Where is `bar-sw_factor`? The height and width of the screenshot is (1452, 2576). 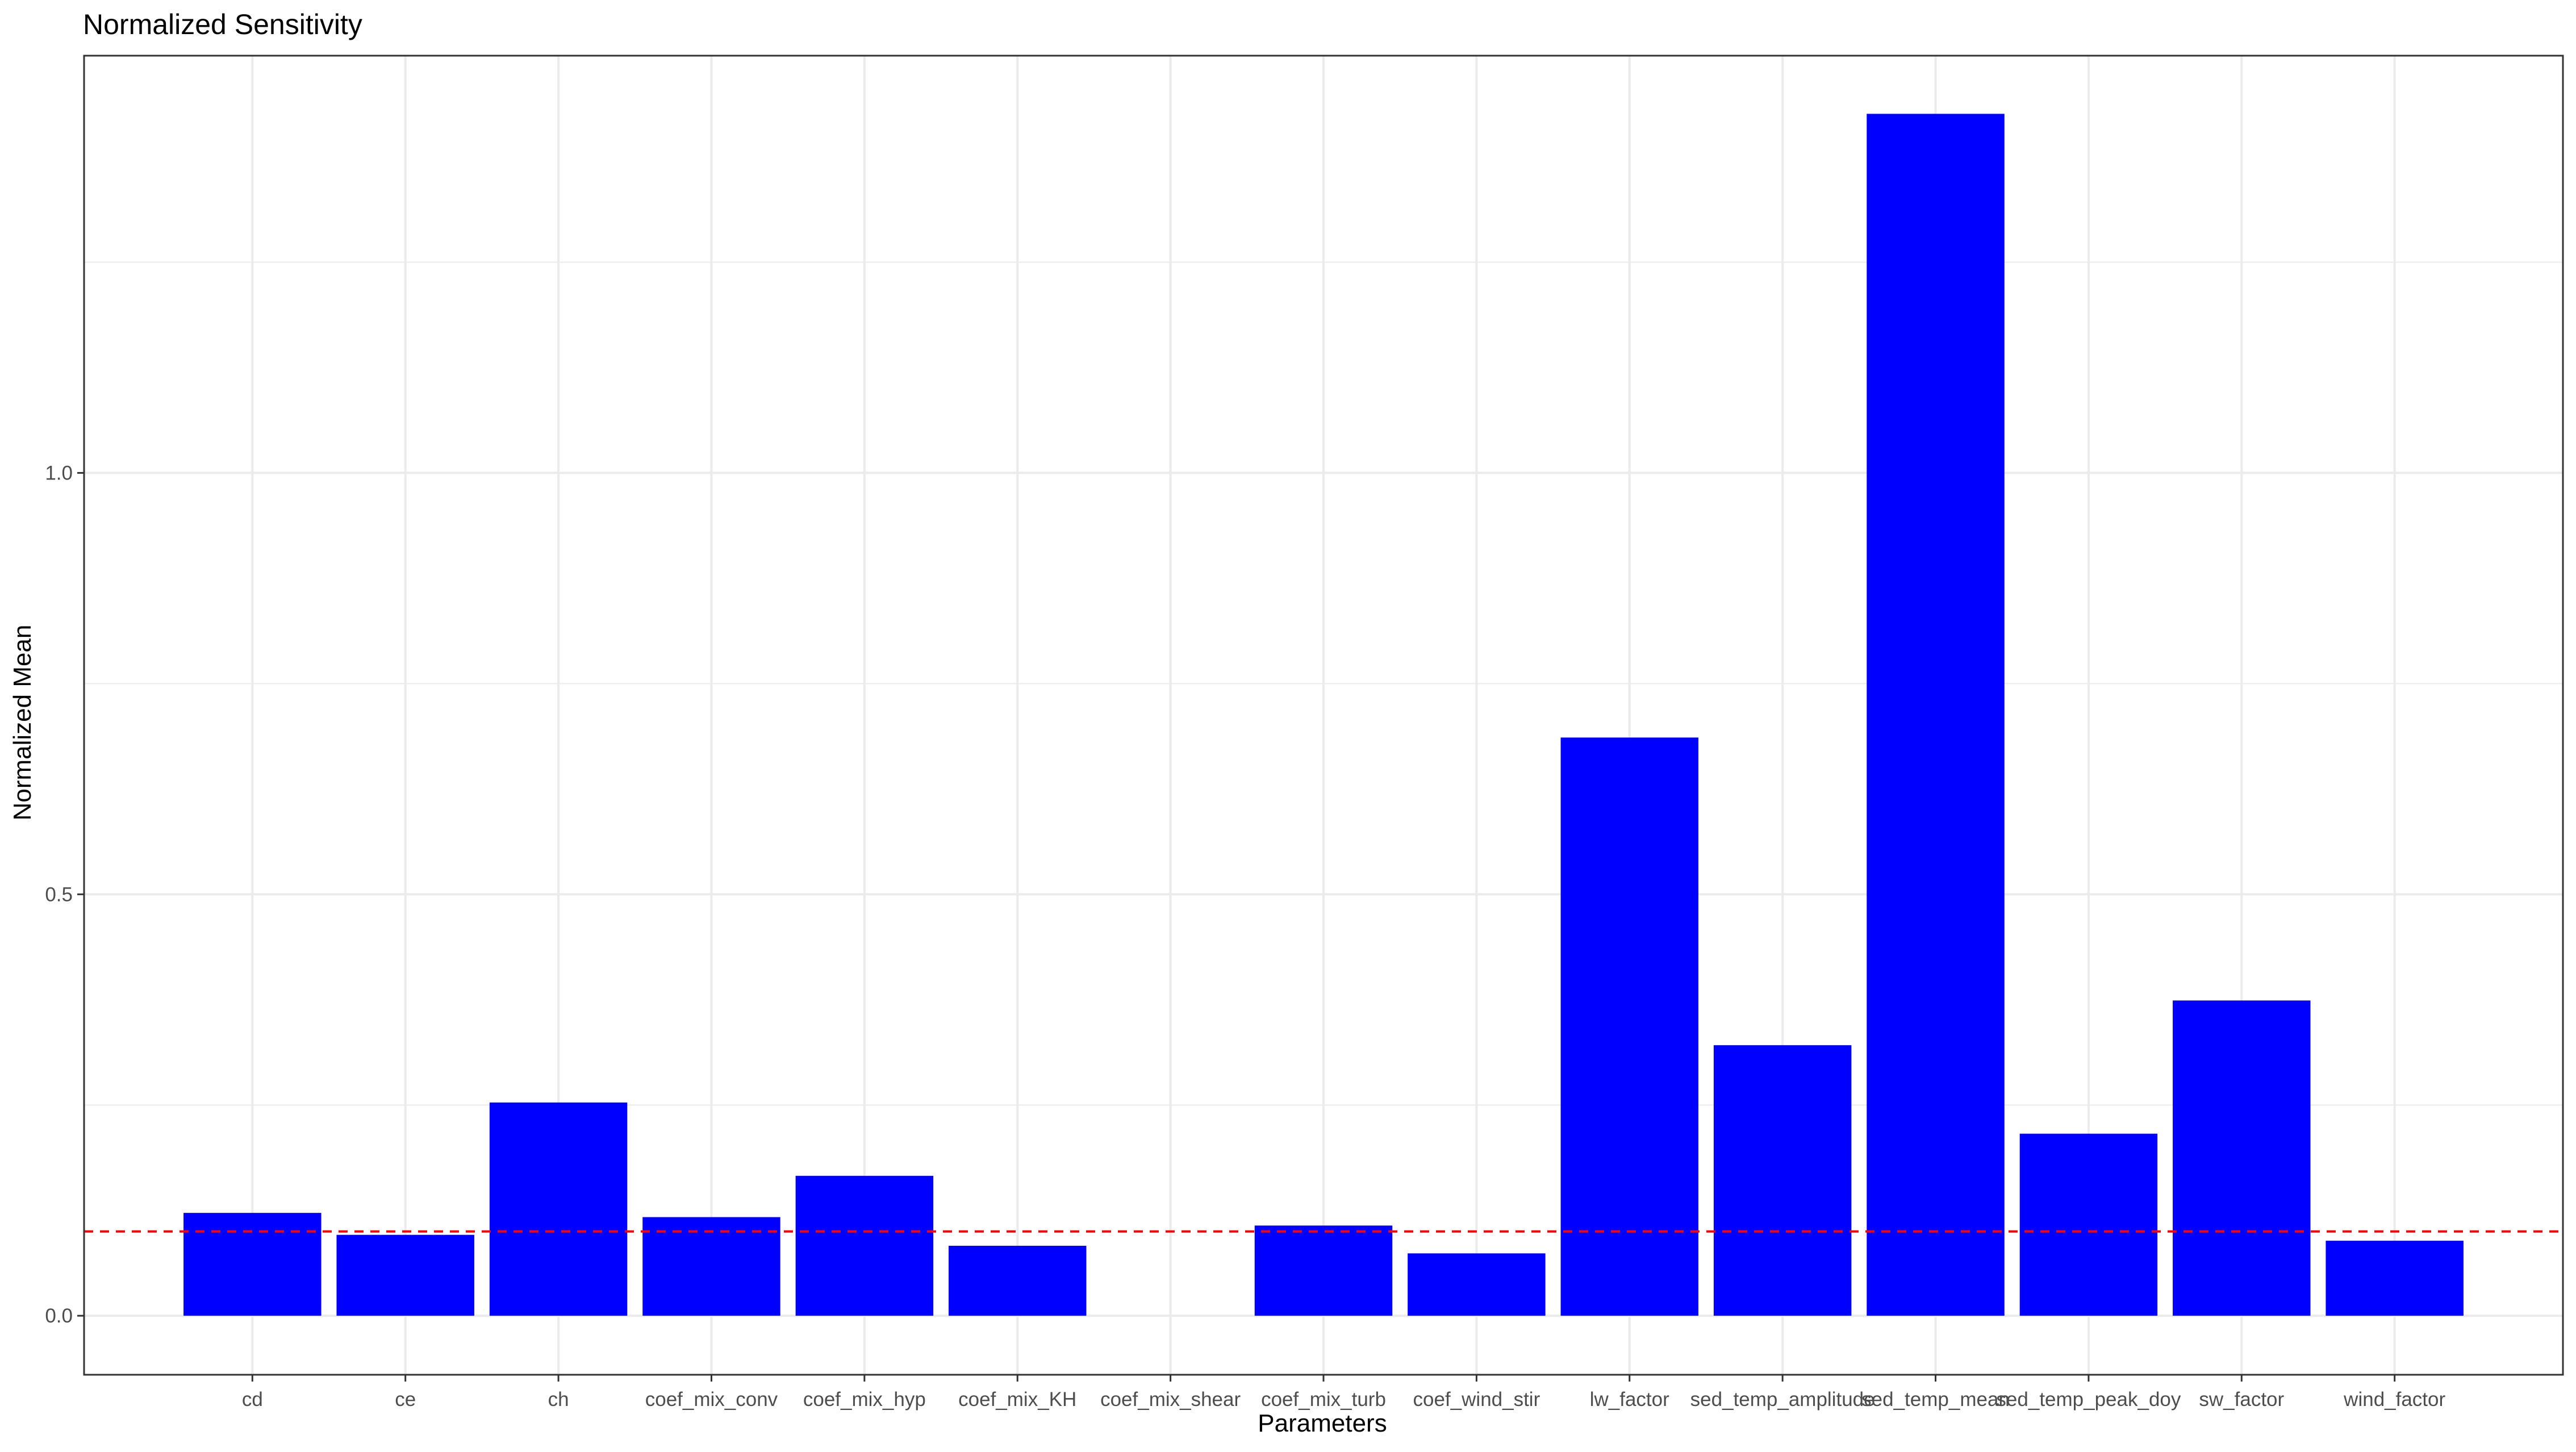
bar-sw_factor is located at coordinates (2242, 1158).